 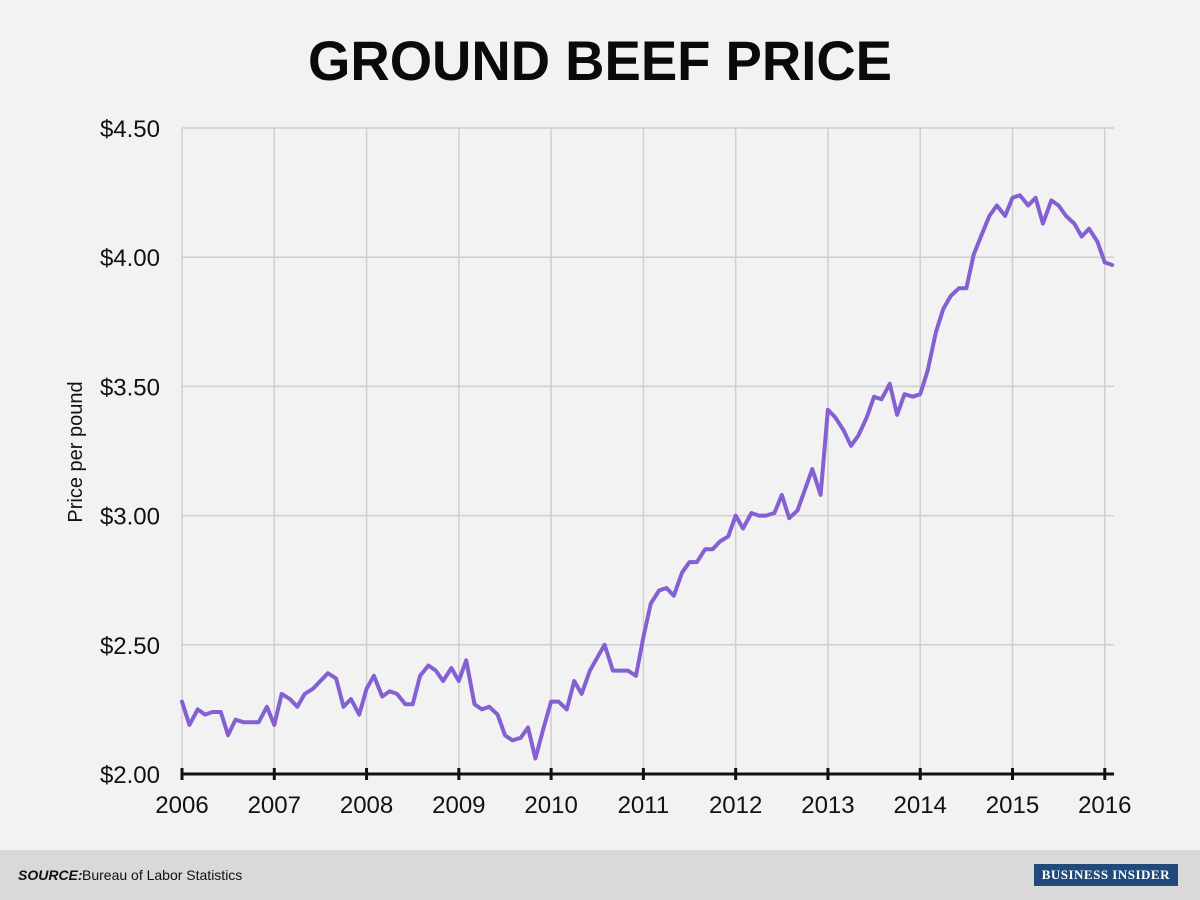 What do you see at coordinates (130, 775) in the screenshot?
I see `y-tick-label: $2.00` at bounding box center [130, 775].